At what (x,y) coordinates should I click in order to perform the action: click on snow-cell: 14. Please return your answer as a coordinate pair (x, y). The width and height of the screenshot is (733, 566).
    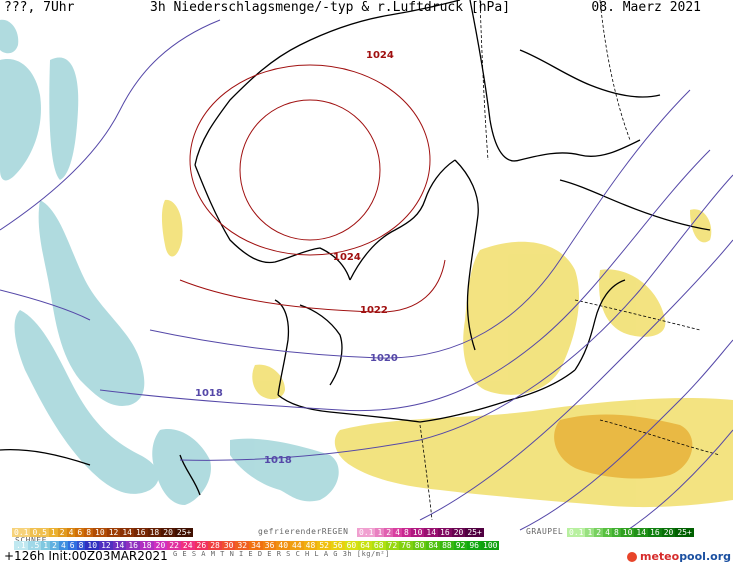
    Looking at the image, I should click on (127, 532).